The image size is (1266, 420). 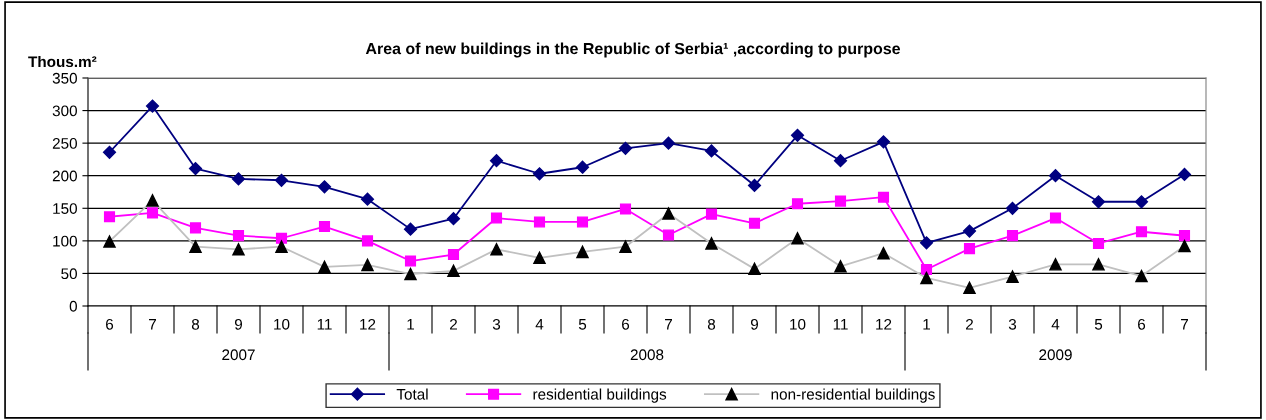 What do you see at coordinates (600, 395) in the screenshot?
I see `legend-label: residential buildings` at bounding box center [600, 395].